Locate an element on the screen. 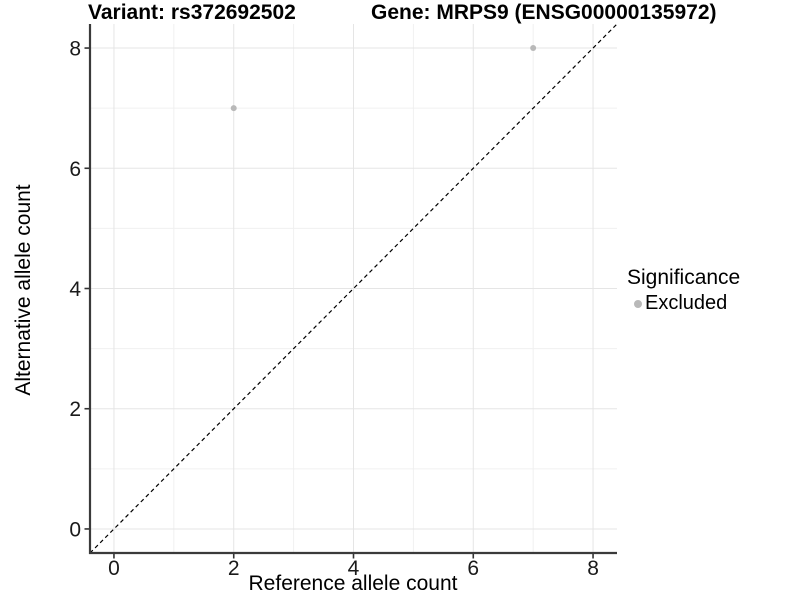 The image size is (800, 600). y-axis-label: Alternative allele count is located at coordinates (23, 290).